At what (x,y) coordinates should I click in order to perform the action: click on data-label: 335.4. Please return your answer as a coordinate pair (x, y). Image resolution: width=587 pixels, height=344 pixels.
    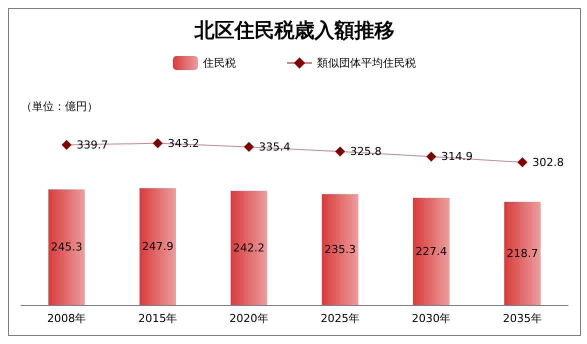
    Looking at the image, I should click on (274, 147).